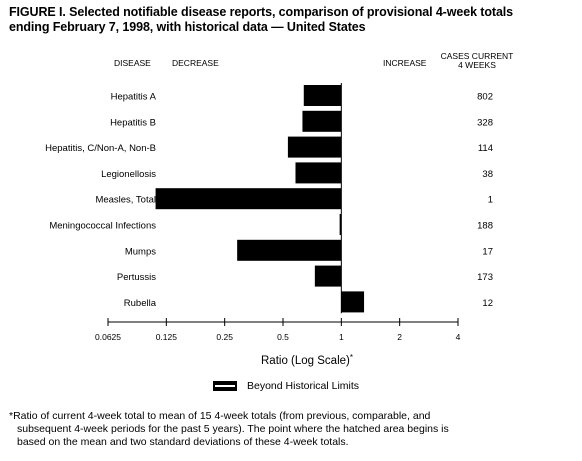 The image size is (582, 461). What do you see at coordinates (485, 122) in the screenshot?
I see `cases-value-1: 328` at bounding box center [485, 122].